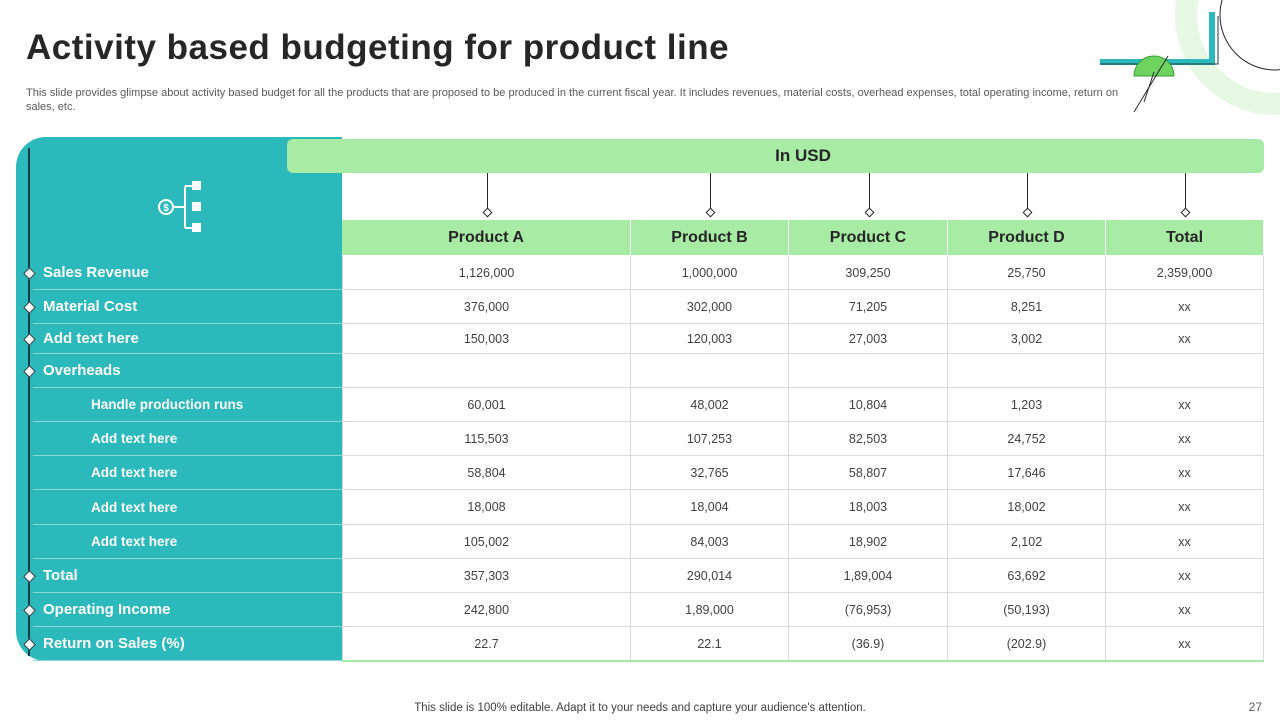  Describe the element at coordinates (868, 507) in the screenshot. I see `table-cell: 18,003` at that location.